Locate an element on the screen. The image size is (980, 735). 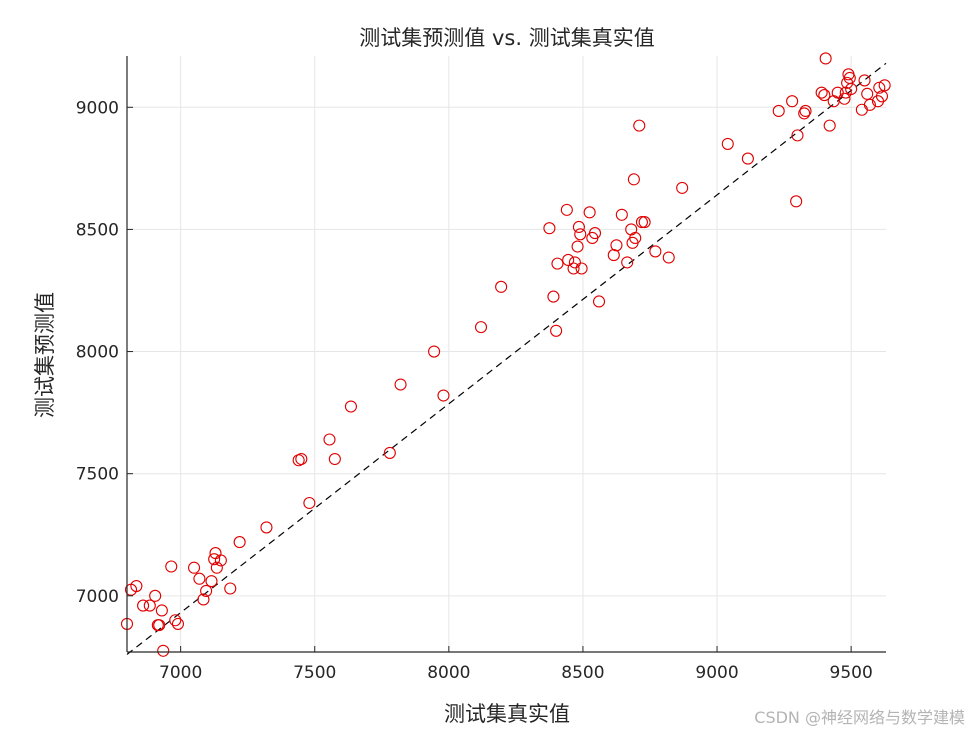
x-tick-label: 7500 is located at coordinates (314, 673).